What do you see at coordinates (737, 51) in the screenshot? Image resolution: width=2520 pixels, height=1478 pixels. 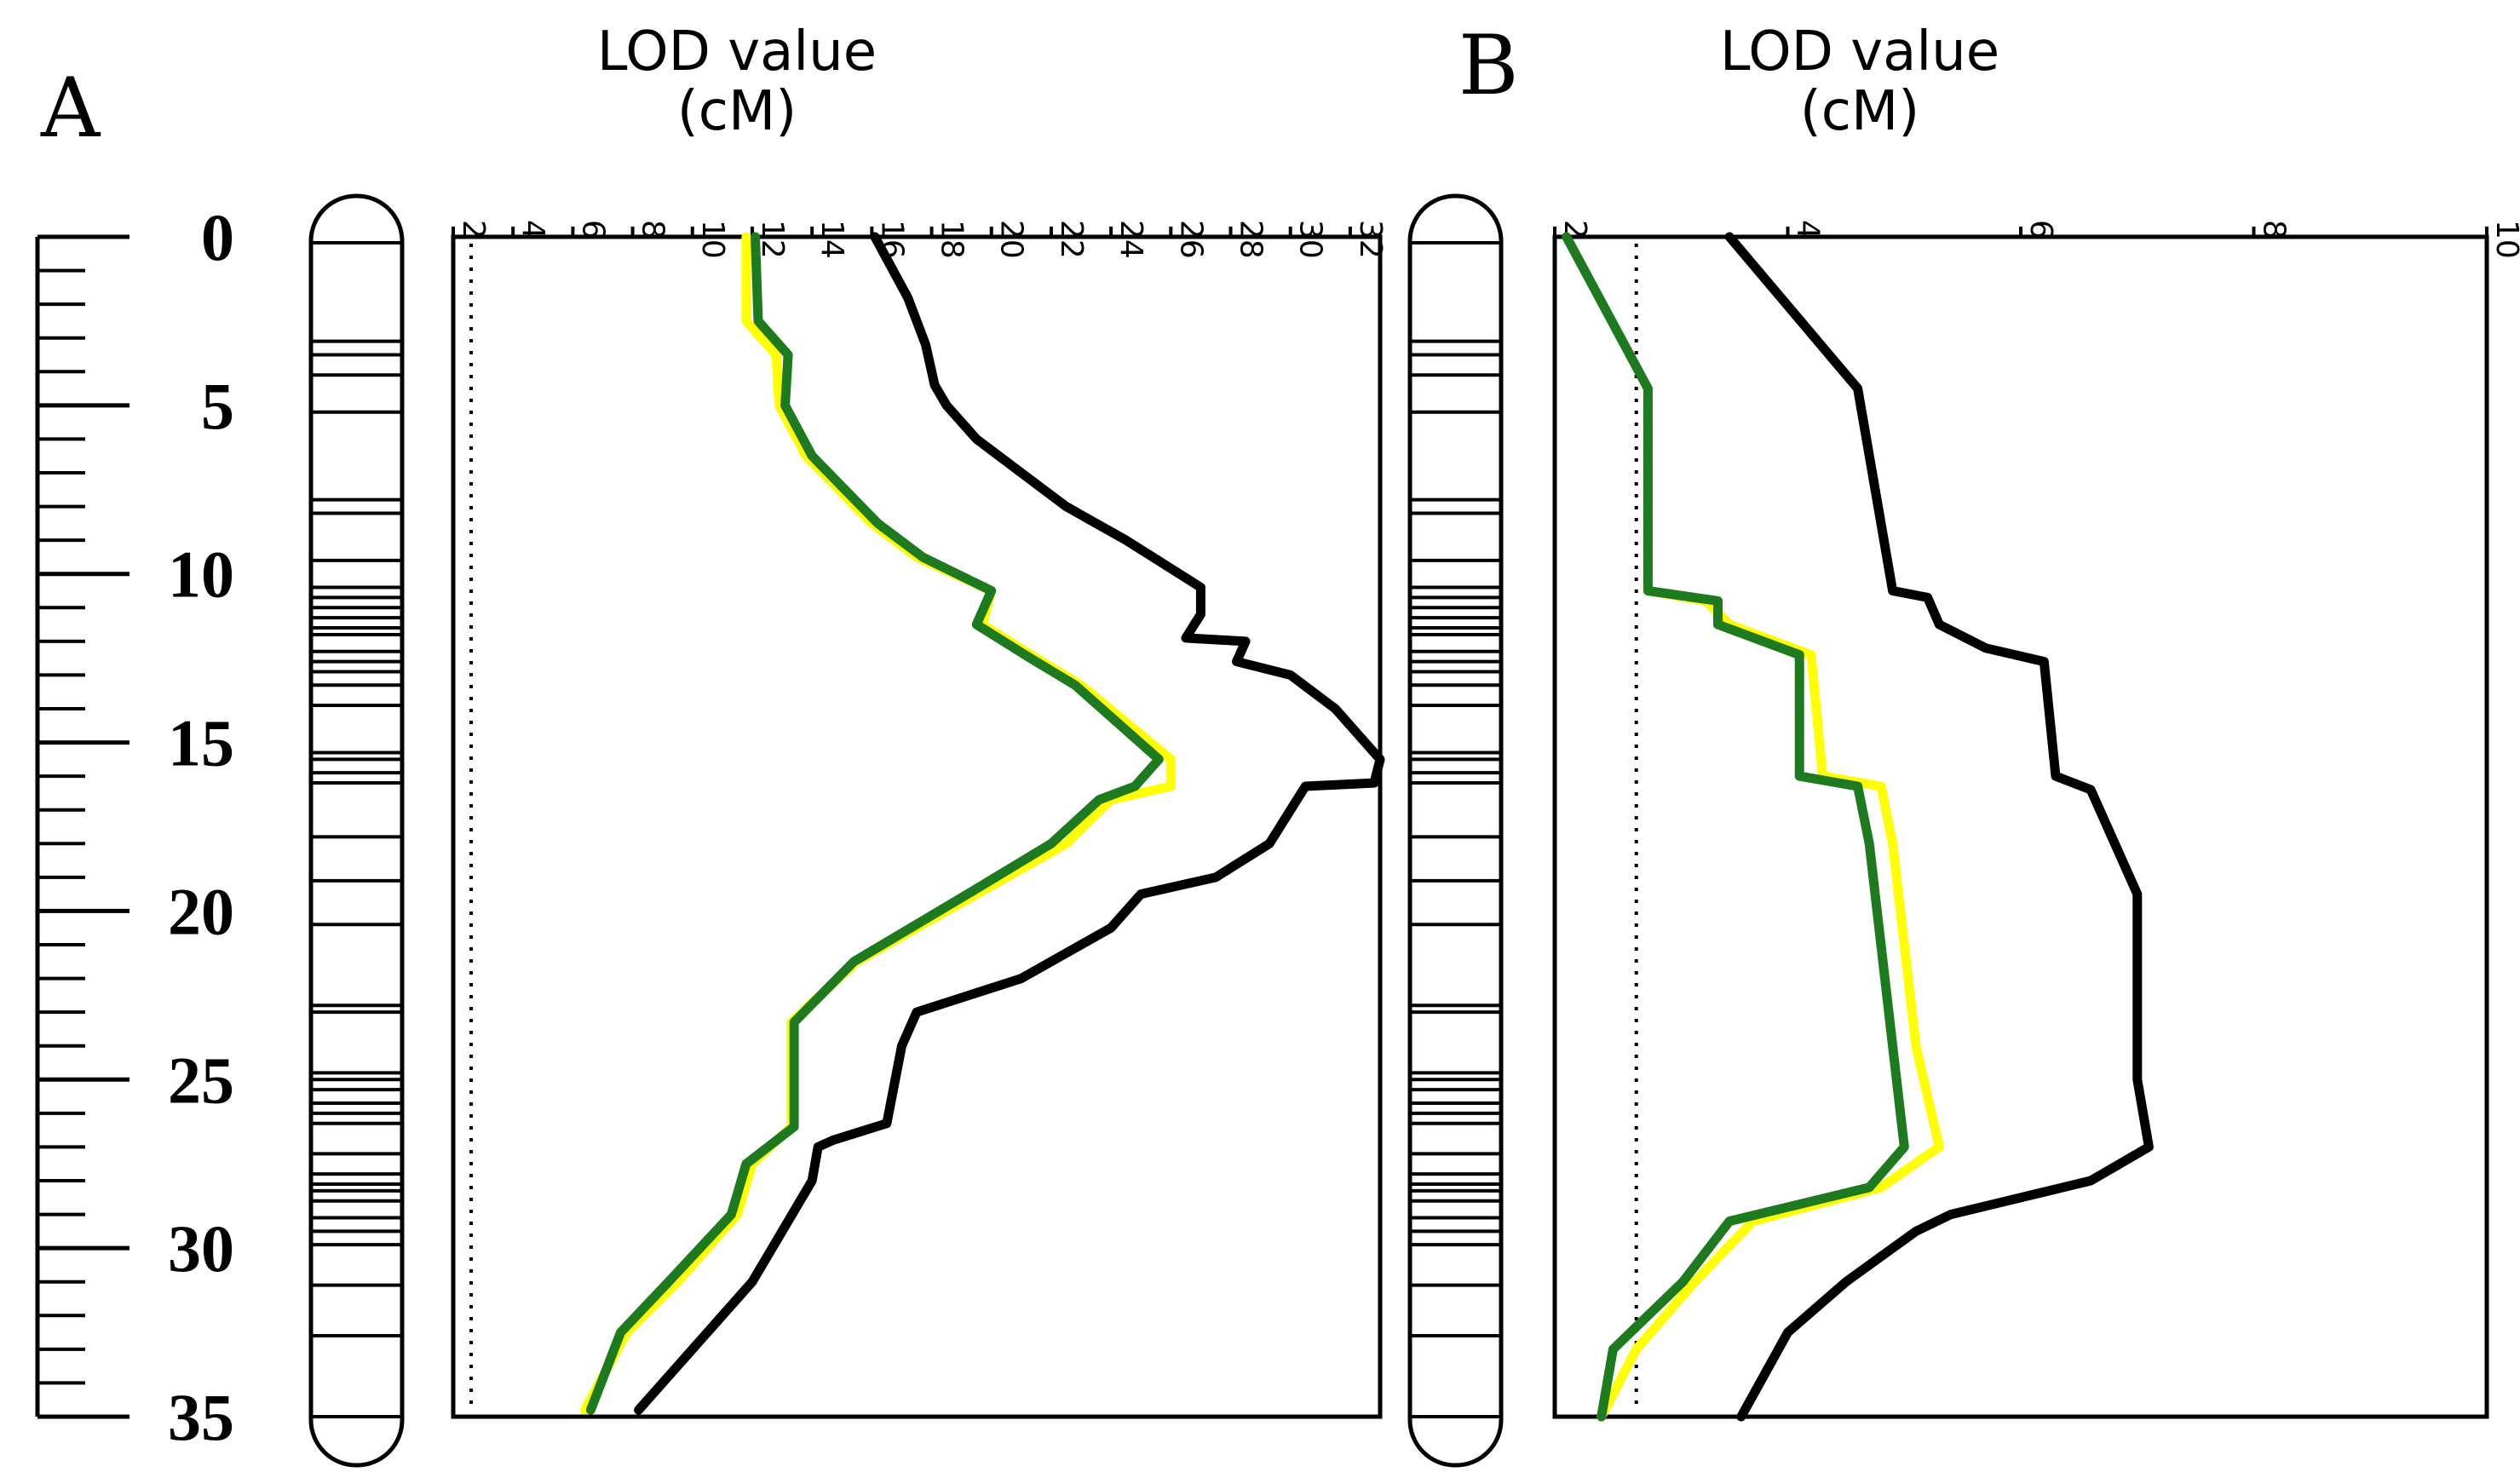 I see `panel-a-title-line1: LOD value` at bounding box center [737, 51].